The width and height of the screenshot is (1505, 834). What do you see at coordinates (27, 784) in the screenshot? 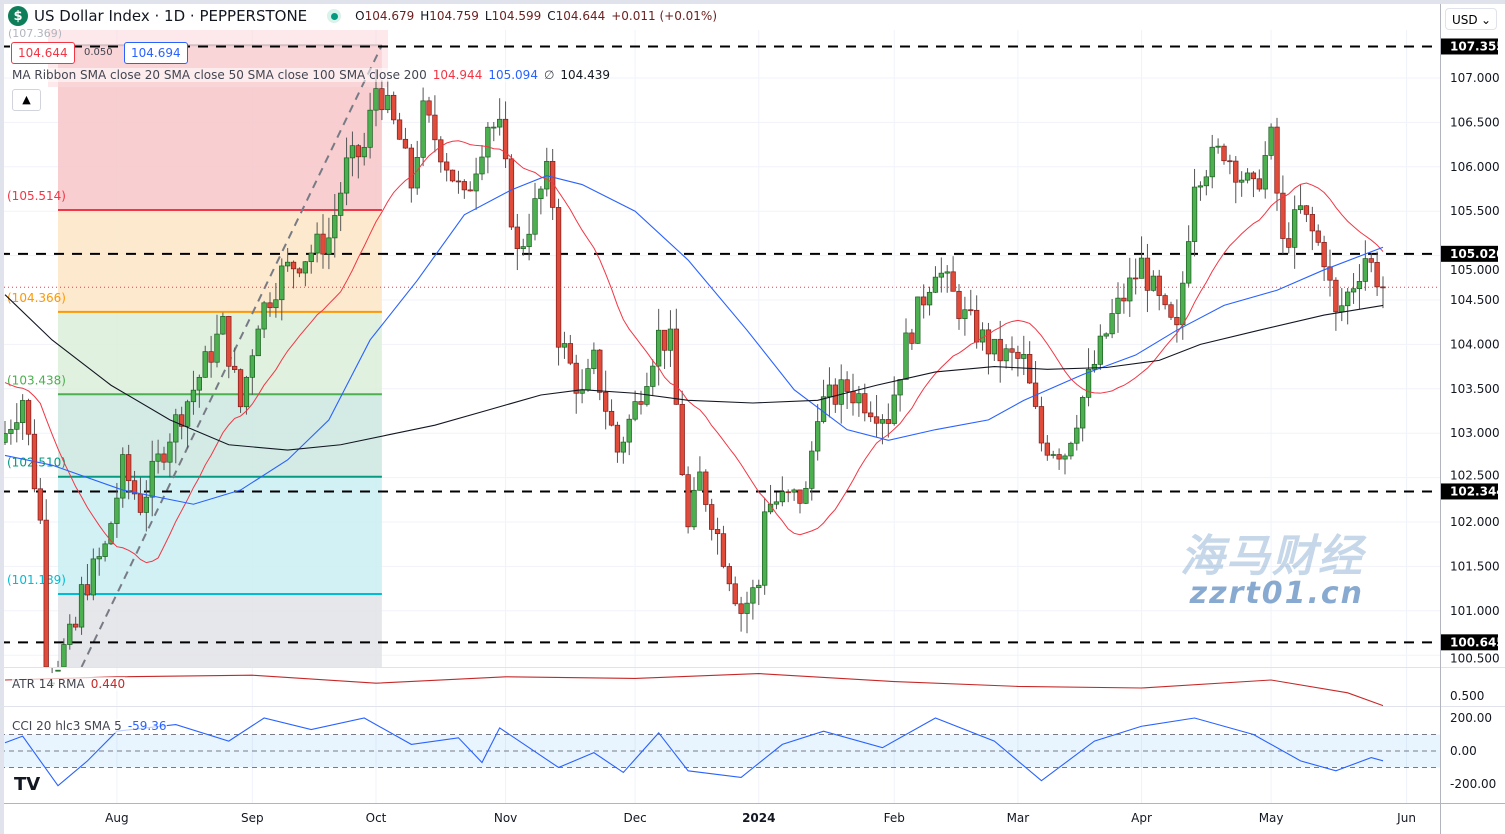
I see `tradingview-logo: TV` at bounding box center [27, 784].